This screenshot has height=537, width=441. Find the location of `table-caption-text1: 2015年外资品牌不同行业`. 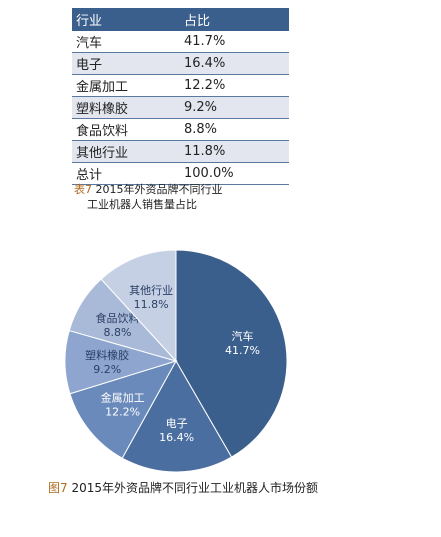

table-caption-text1: 2015年外资品牌不同行业 is located at coordinates (159, 189).